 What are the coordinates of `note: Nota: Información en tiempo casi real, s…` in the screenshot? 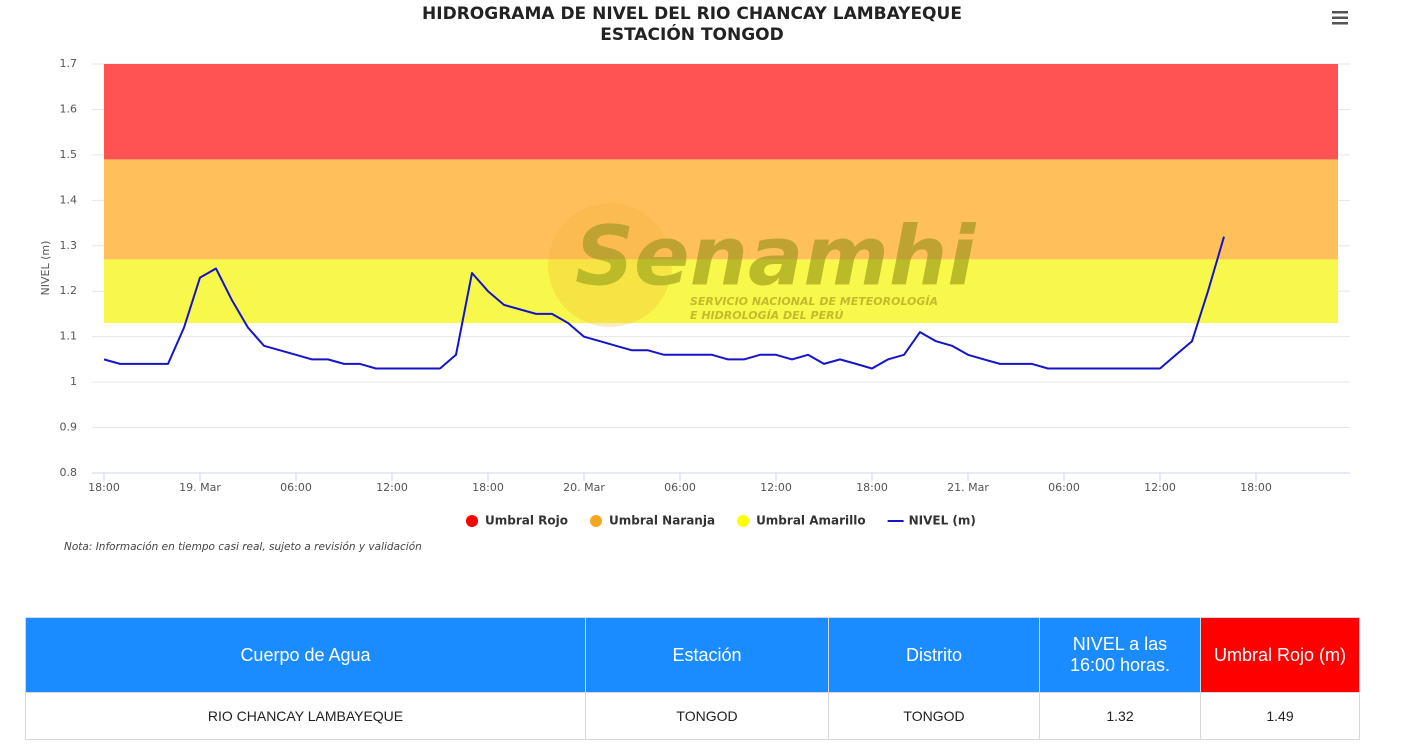 It's located at (243, 547).